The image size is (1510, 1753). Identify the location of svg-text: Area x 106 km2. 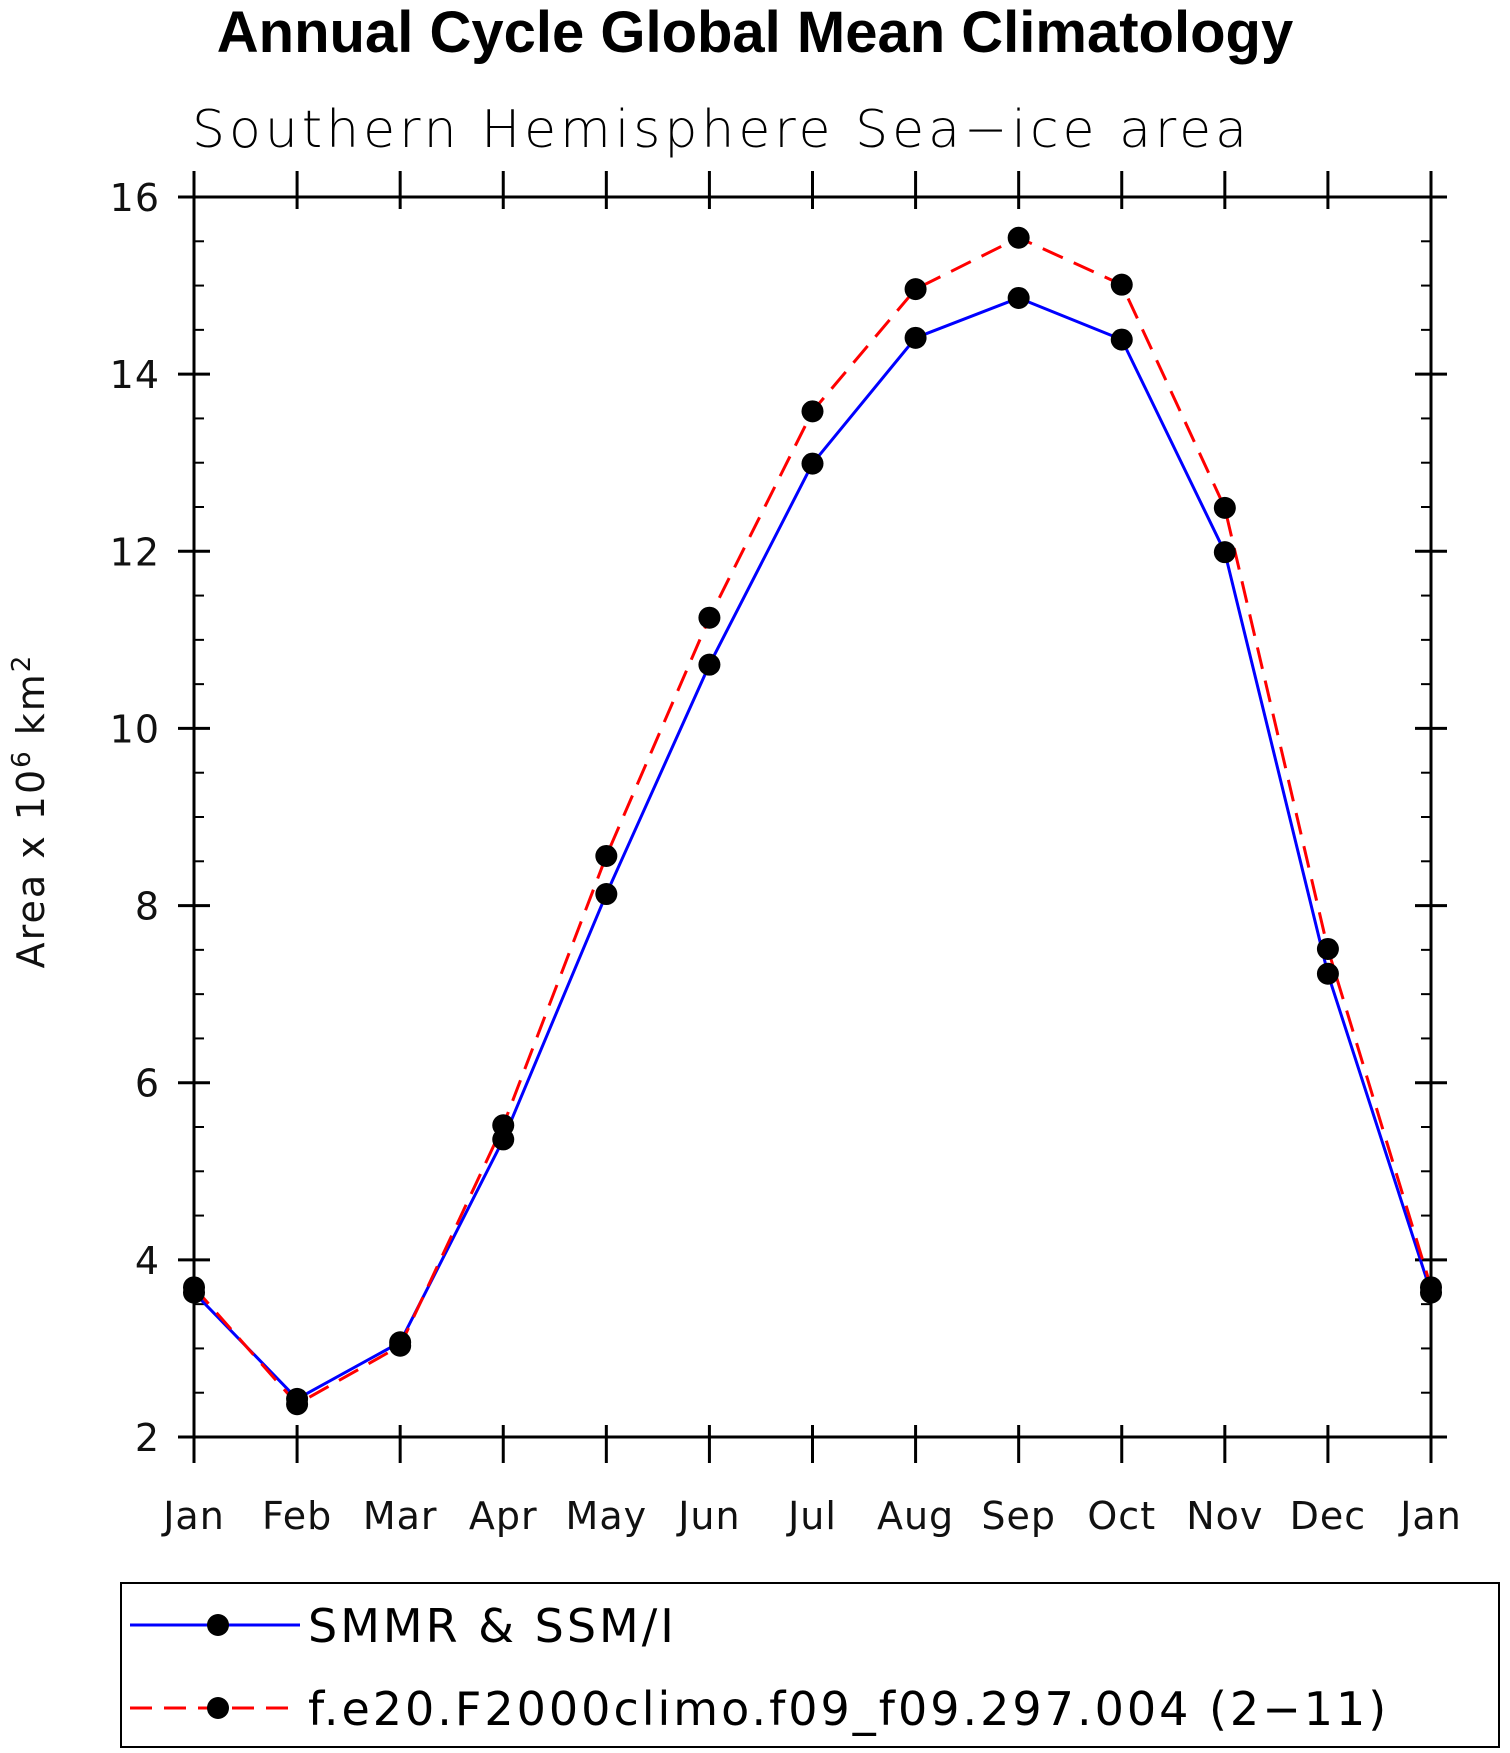
(30, 811).